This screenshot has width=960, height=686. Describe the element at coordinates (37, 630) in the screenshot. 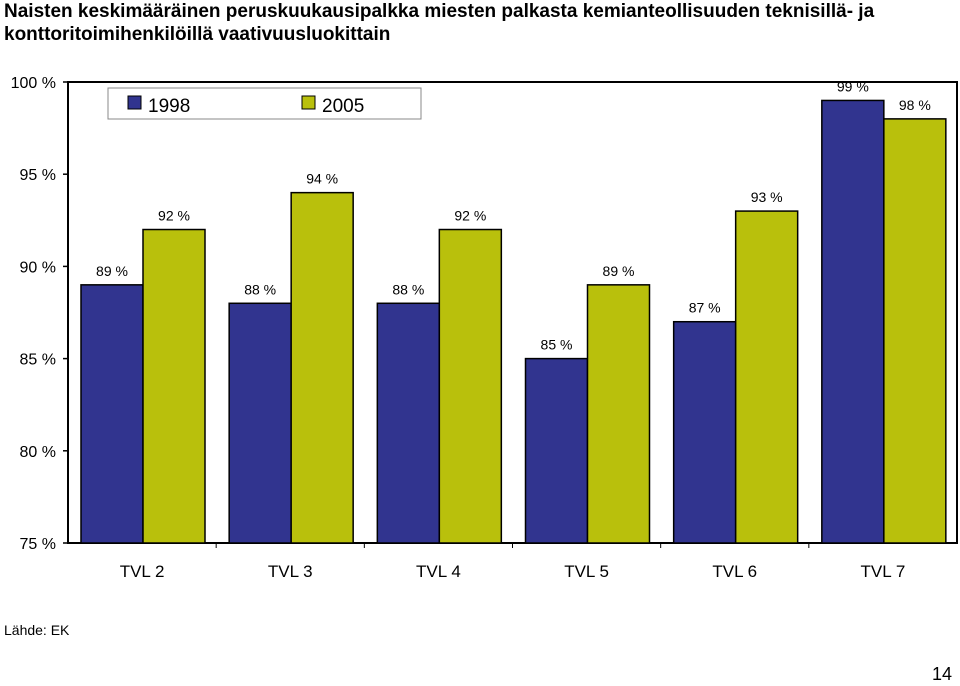

I see `source-note: Lähde: EK` at that location.